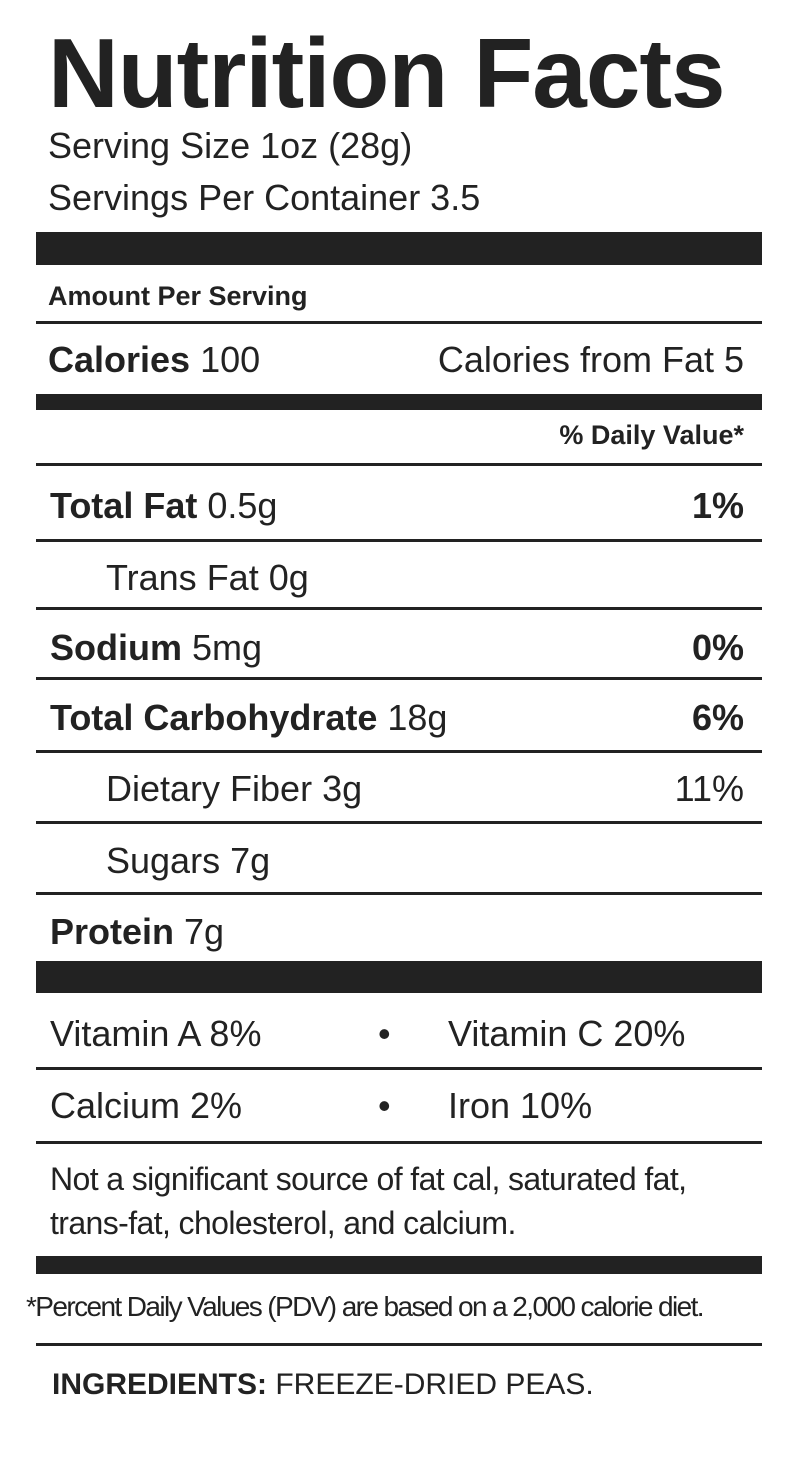 This screenshot has width=800, height=1469. What do you see at coordinates (209, 788) in the screenshot?
I see `nutrient-label: Dietary Fiber` at bounding box center [209, 788].